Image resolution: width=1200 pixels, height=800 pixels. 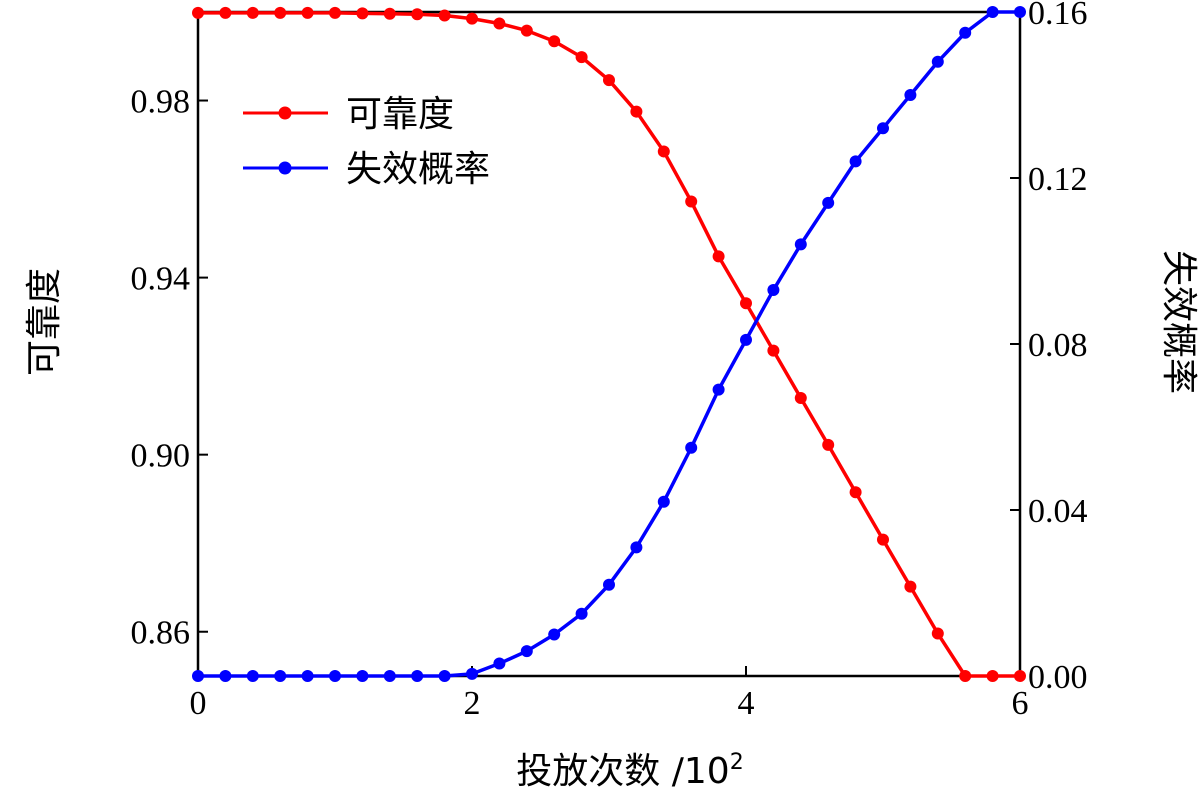 I want to click on x-axis-title: 投放次数 /102, so click(x=629, y=771).